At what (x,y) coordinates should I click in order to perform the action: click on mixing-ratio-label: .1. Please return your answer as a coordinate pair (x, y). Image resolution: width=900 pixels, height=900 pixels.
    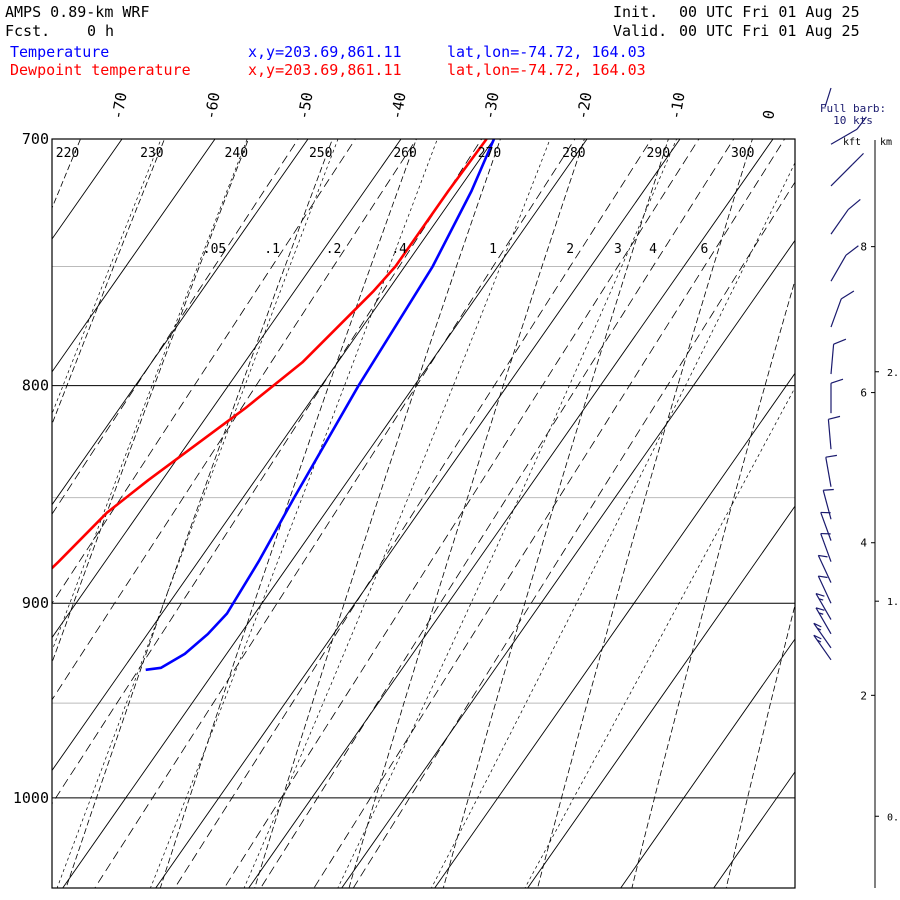
    Looking at the image, I should click on (272, 249).